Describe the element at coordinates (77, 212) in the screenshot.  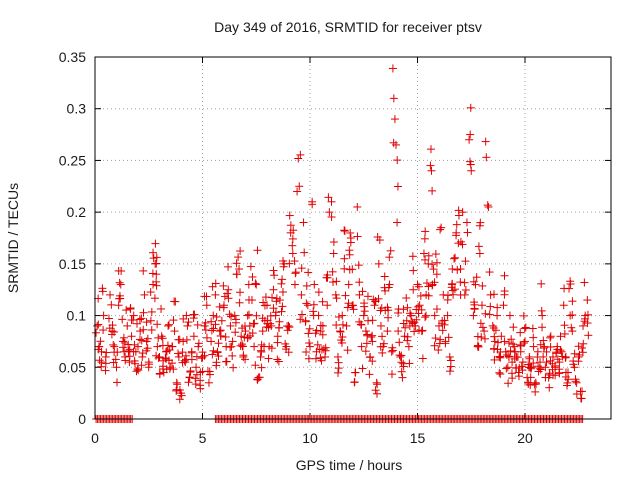
I see `y-tick-label: 0.2` at that location.